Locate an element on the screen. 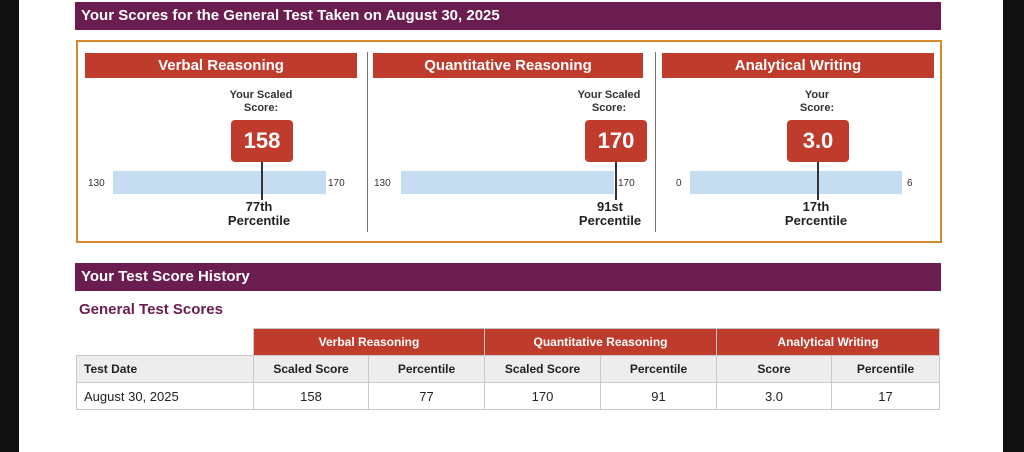 Image resolution: width=1024 pixels, height=452 pixels. verbal-score-badge: 158 is located at coordinates (262, 141).